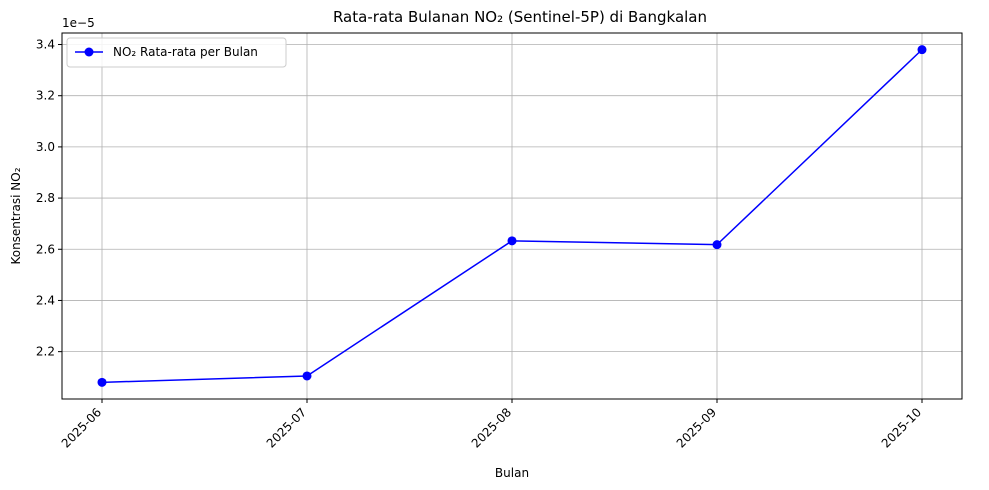 Image resolution: width=989 pixels, height=490 pixels. What do you see at coordinates (81, 427) in the screenshot?
I see `x-tick-label: 2025-06` at bounding box center [81, 427].